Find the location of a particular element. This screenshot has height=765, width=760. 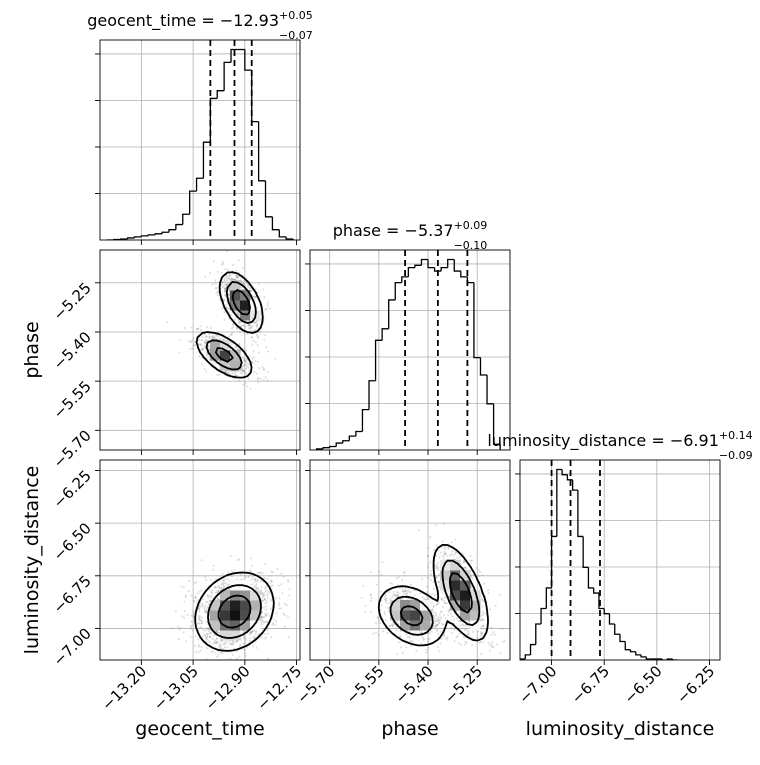

title-plus-error: +0.05 is located at coordinates (296, 15).